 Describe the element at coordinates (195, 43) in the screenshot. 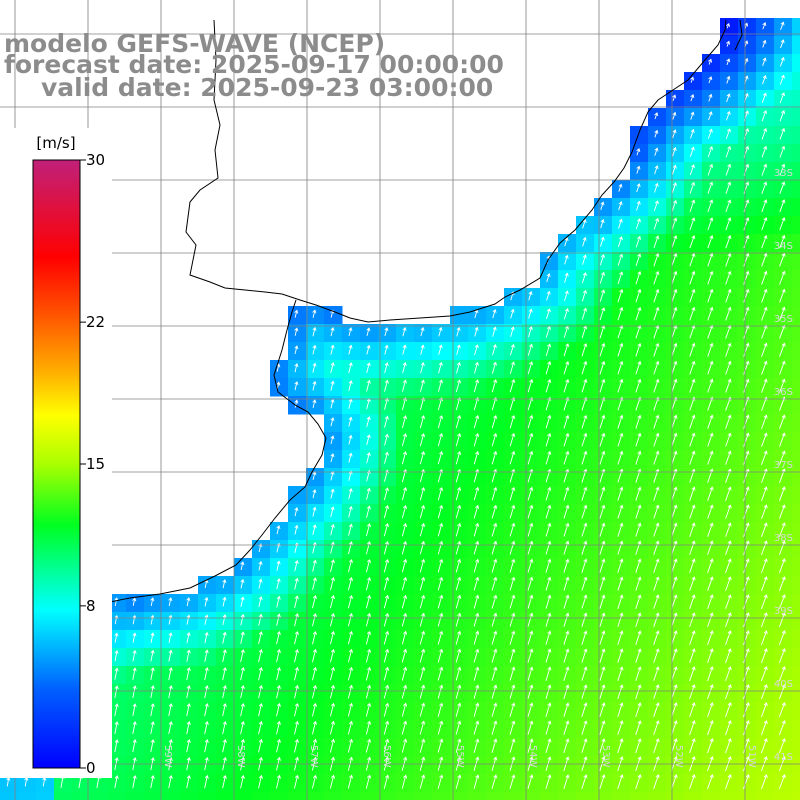

I see `title-model: modelo GEFS-WAVE (NCEP)` at that location.